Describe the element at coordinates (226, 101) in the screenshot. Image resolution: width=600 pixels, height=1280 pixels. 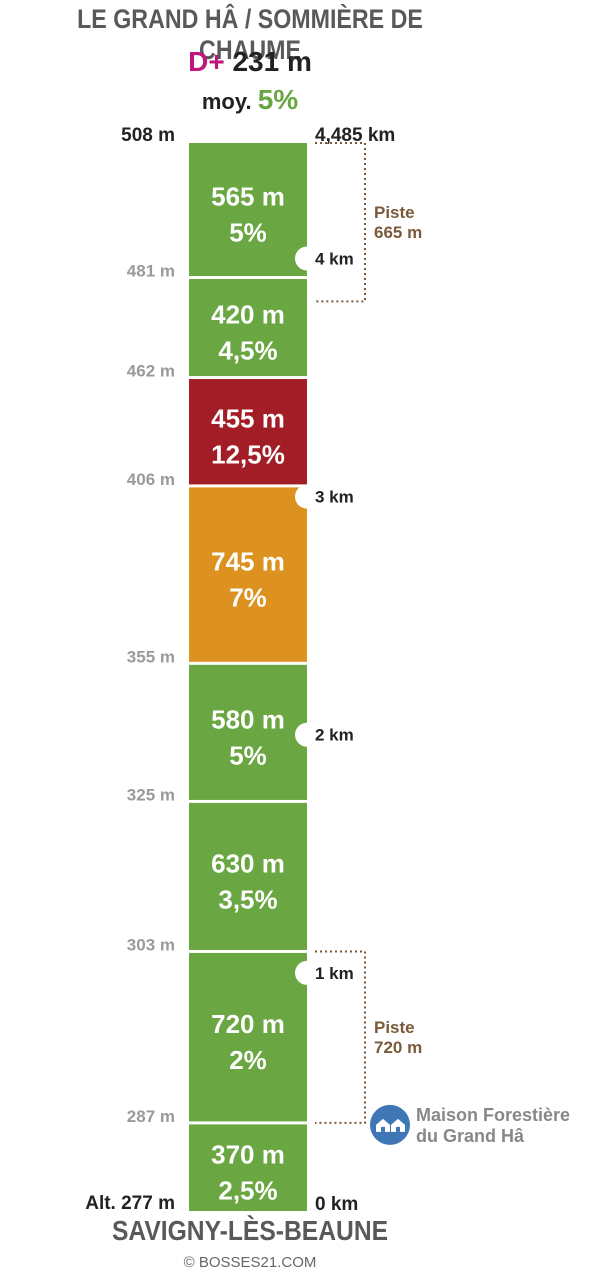
I see `average-grade-label: moy.` at that location.